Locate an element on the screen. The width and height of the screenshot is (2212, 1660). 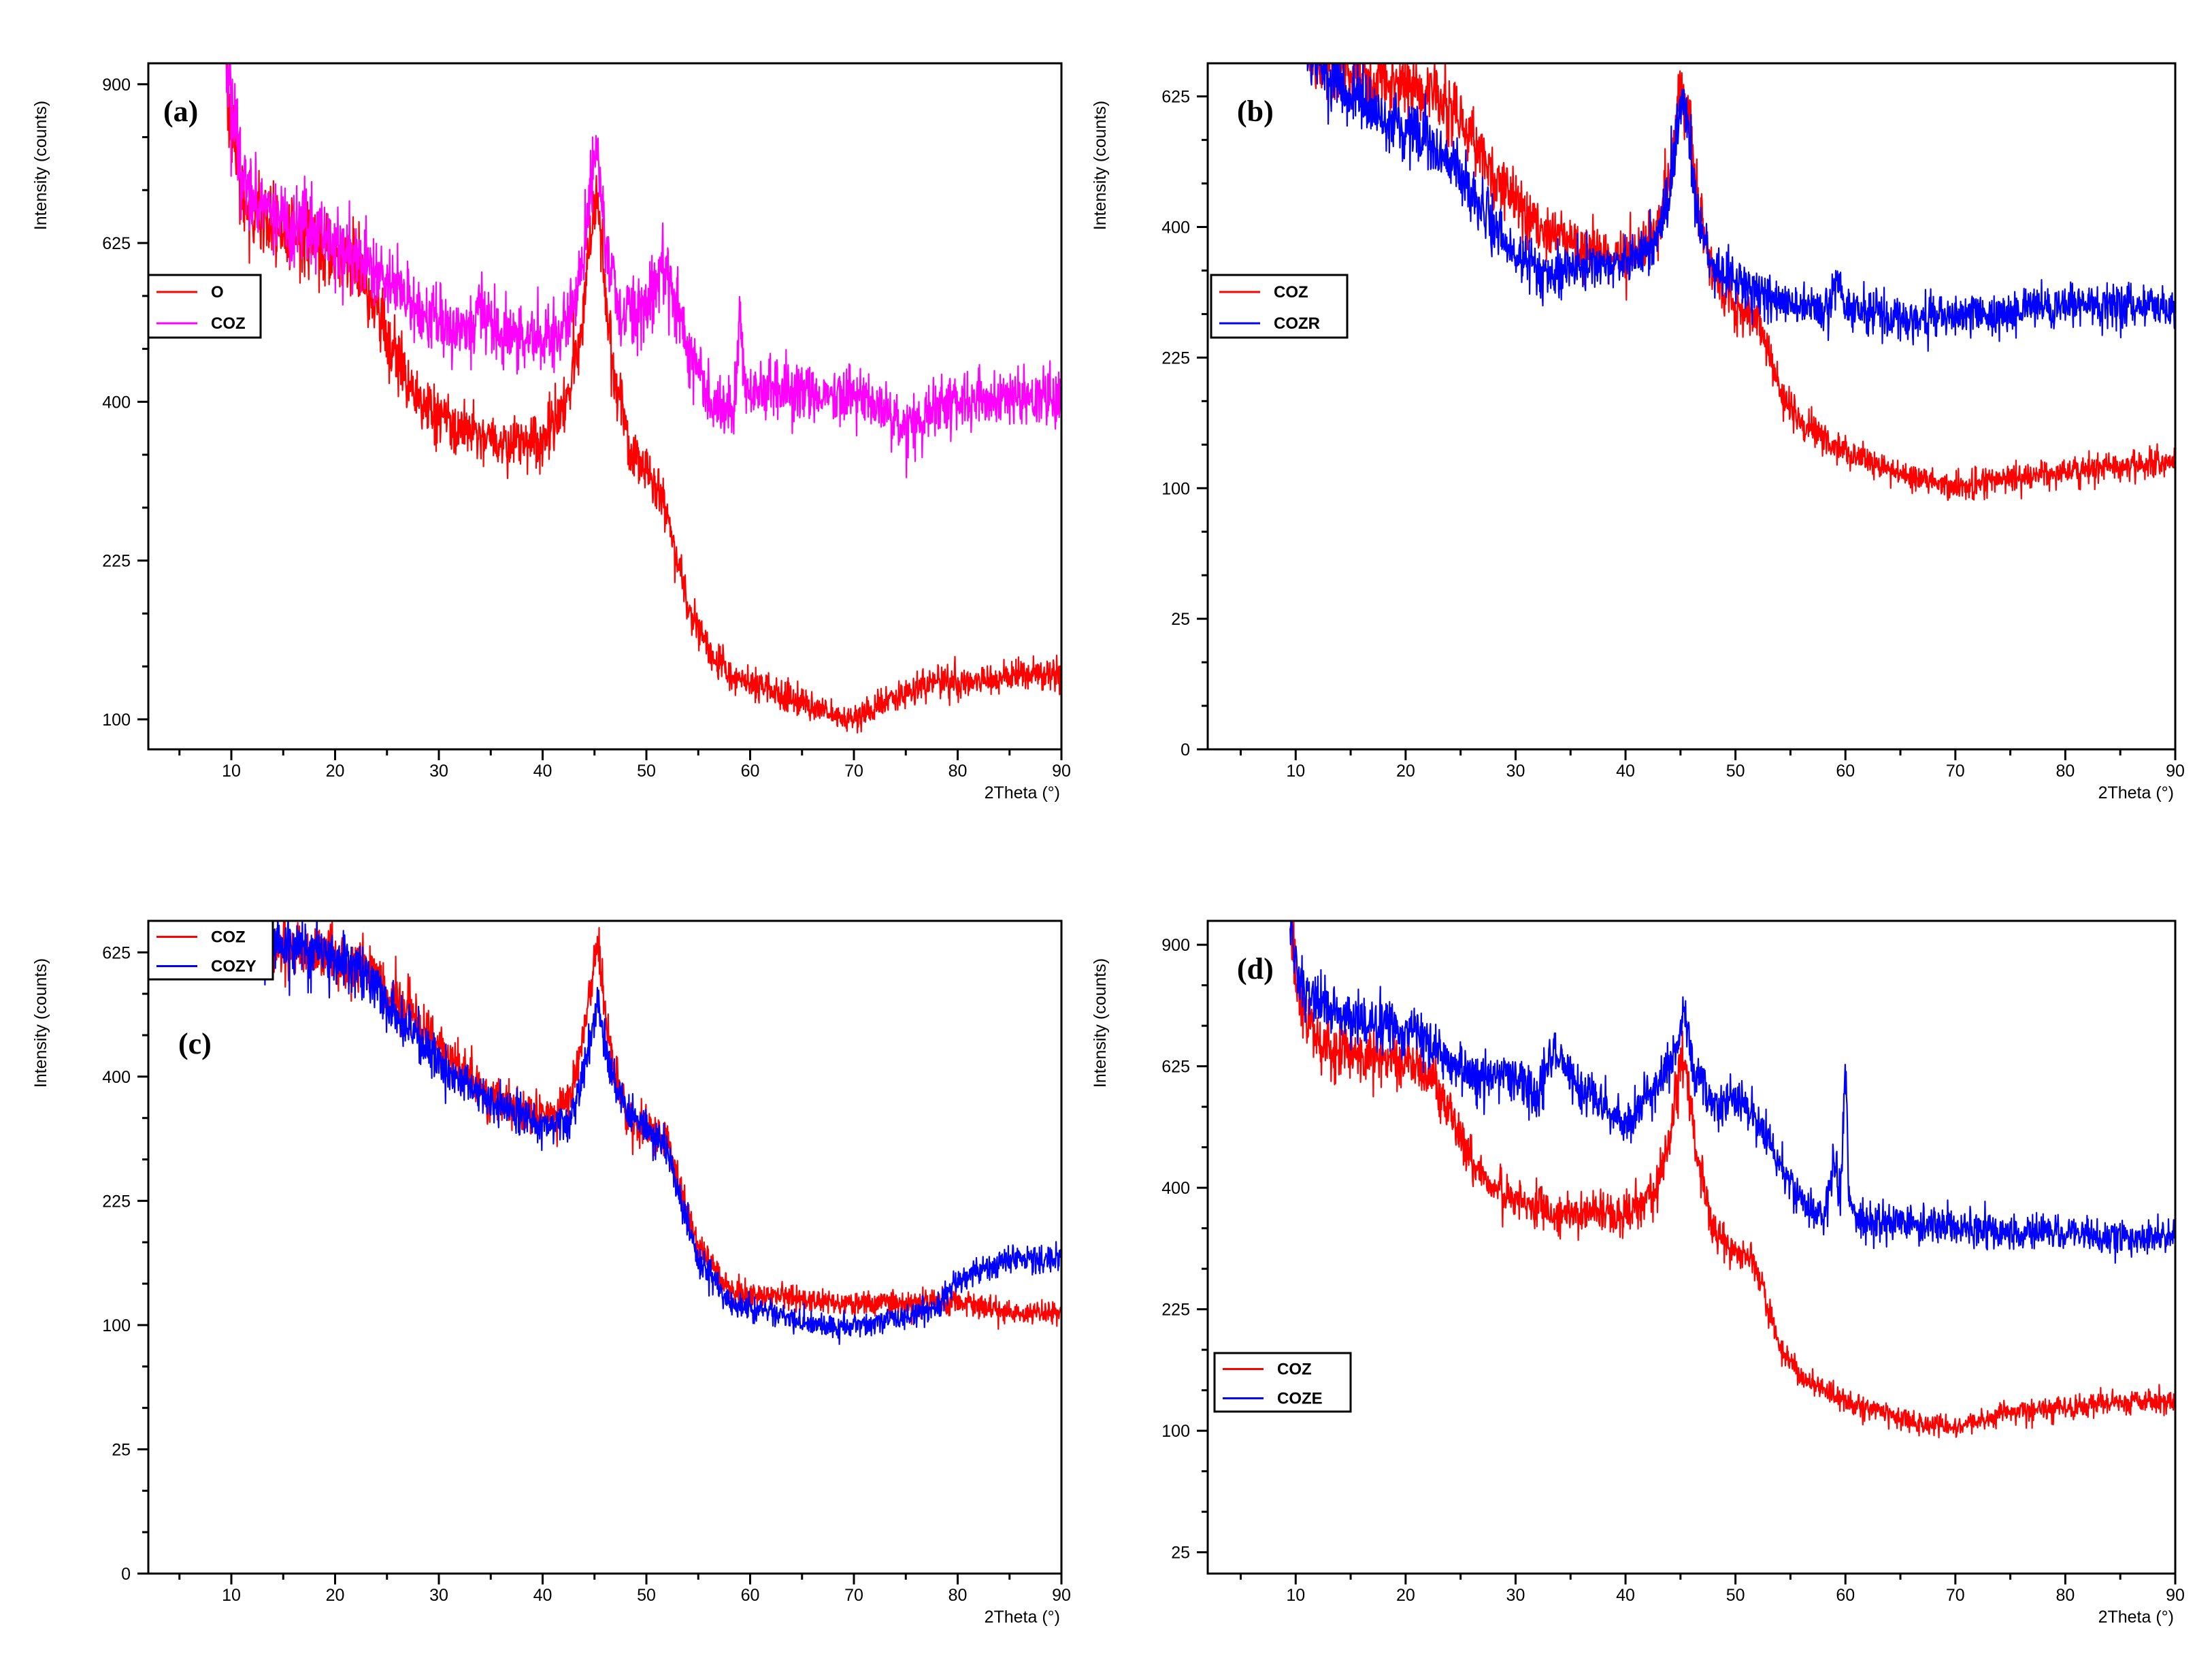
legend: COZ COZY is located at coordinates (210, 950).